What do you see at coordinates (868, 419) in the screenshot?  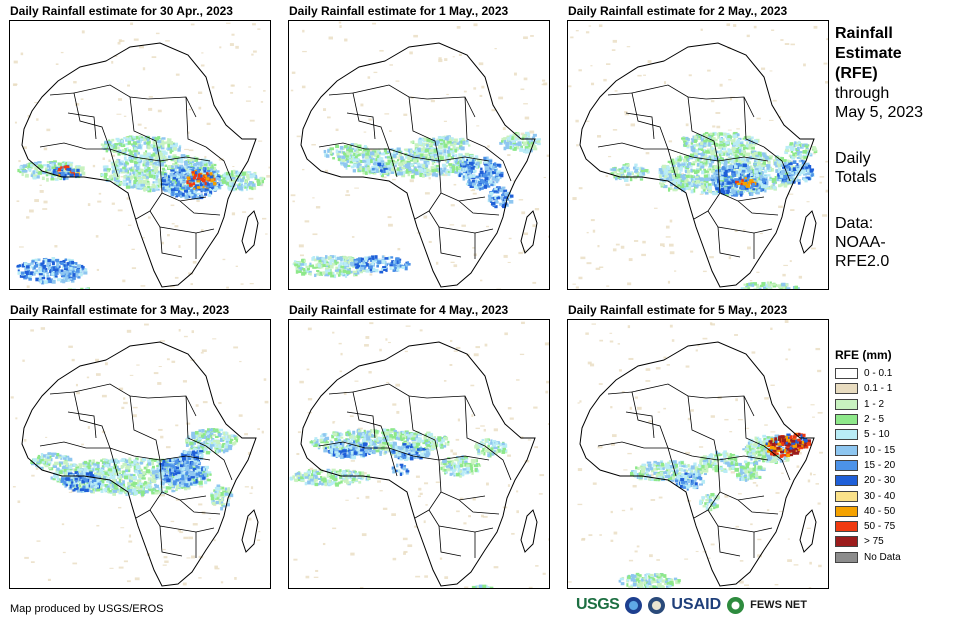 I see `legend-item: 2 - 5` at bounding box center [868, 419].